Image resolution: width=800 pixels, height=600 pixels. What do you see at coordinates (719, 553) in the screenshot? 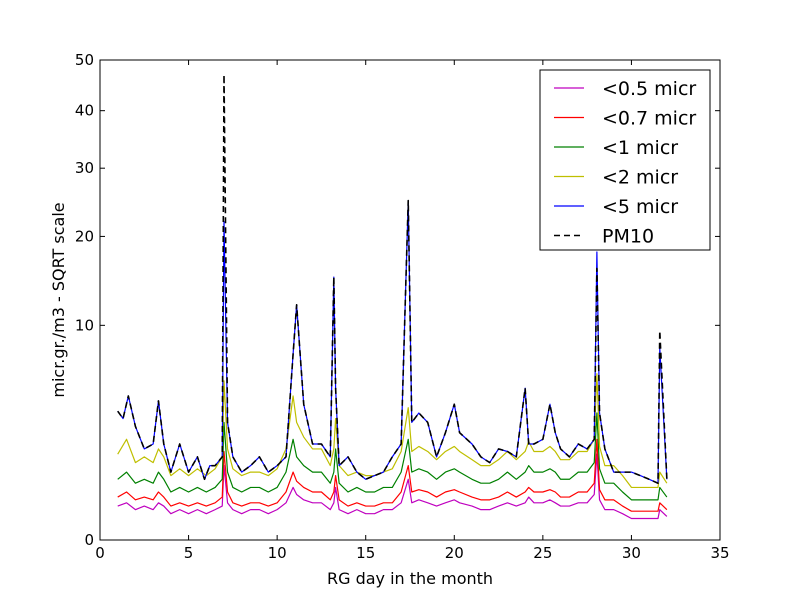
I see `x-tick-label: 35` at bounding box center [719, 553].